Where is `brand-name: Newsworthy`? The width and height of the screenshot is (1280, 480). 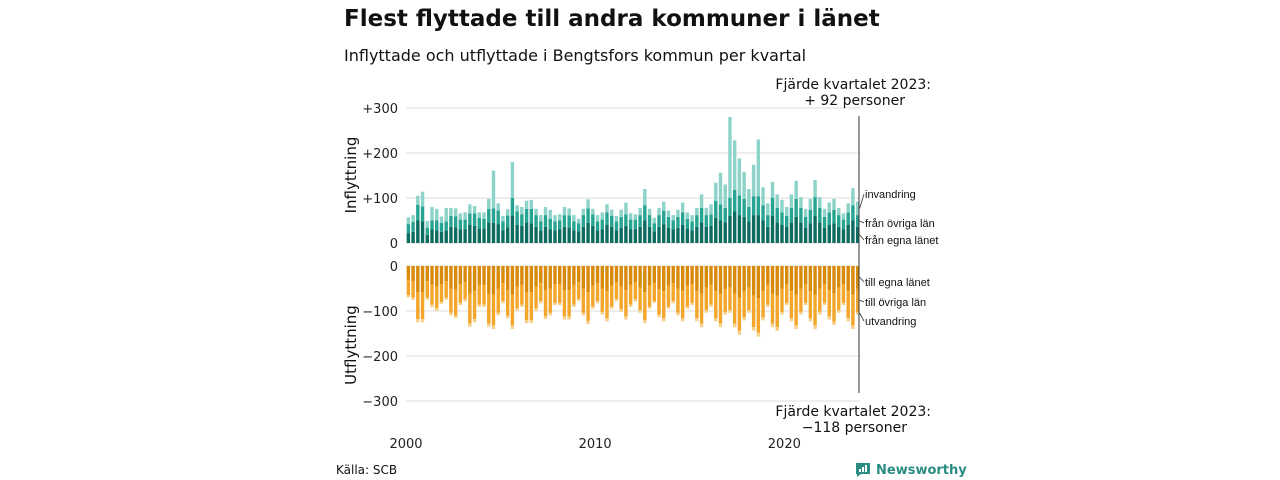
brand-name: Newsworthy is located at coordinates (921, 470).